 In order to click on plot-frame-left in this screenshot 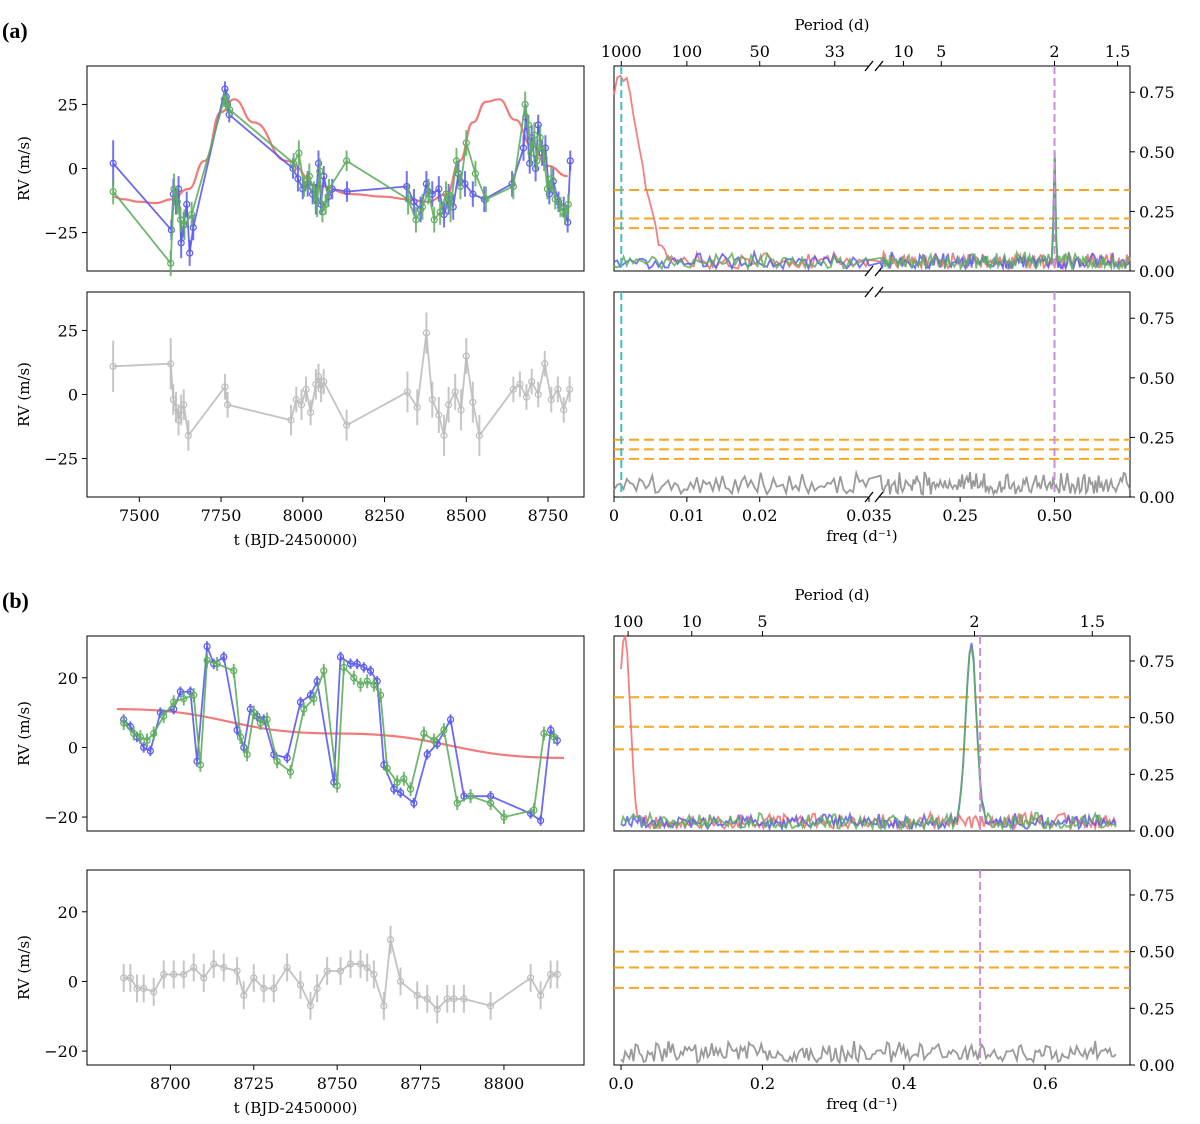, I will do `click(741, 168)`.